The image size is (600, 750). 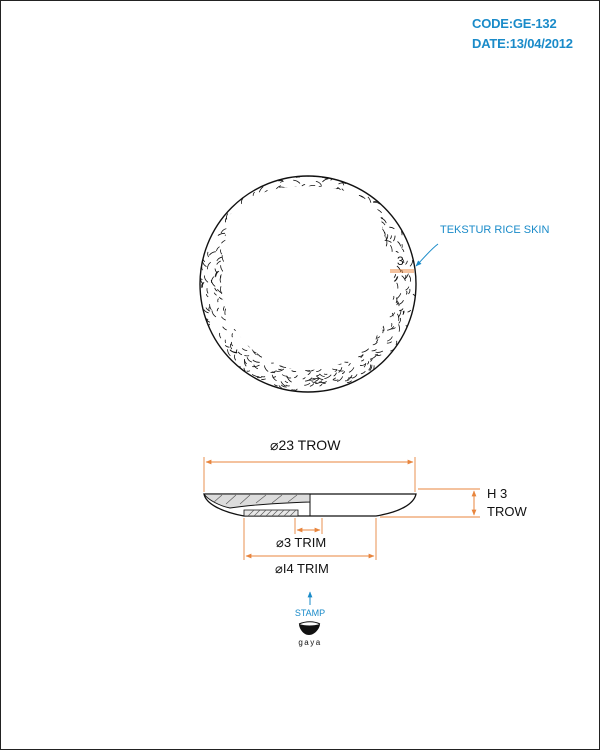 I want to click on stamp-label: STAMP, so click(x=310, y=613).